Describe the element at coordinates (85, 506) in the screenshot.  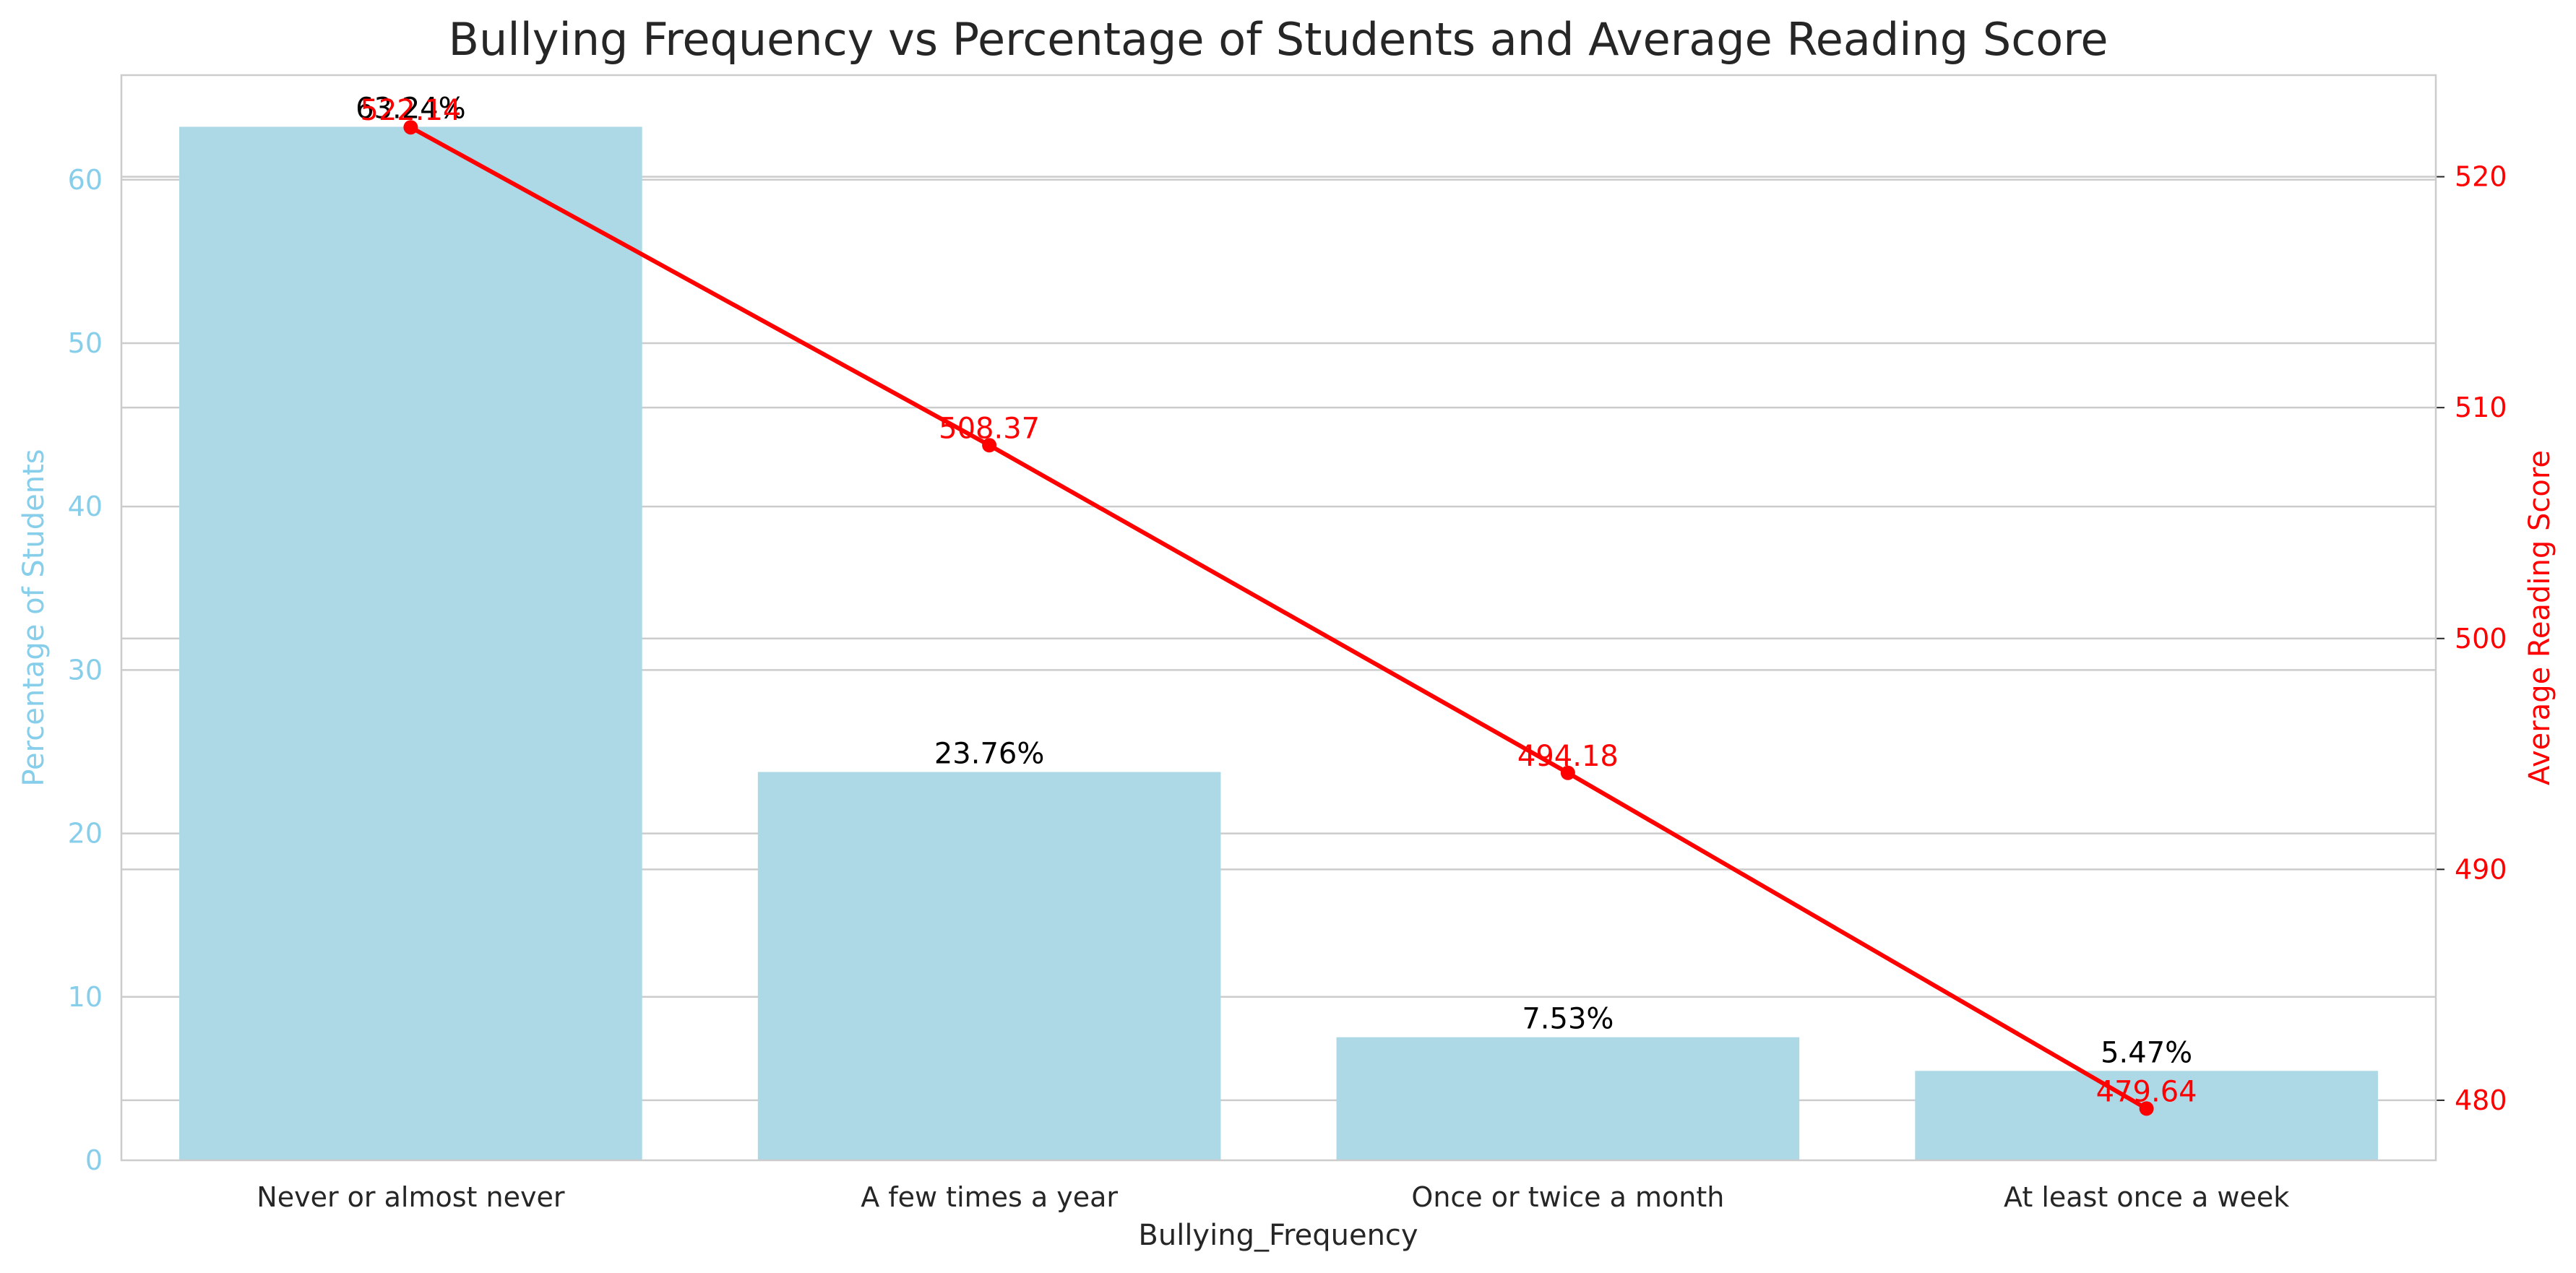
I see `left-tick-label: 40` at that location.